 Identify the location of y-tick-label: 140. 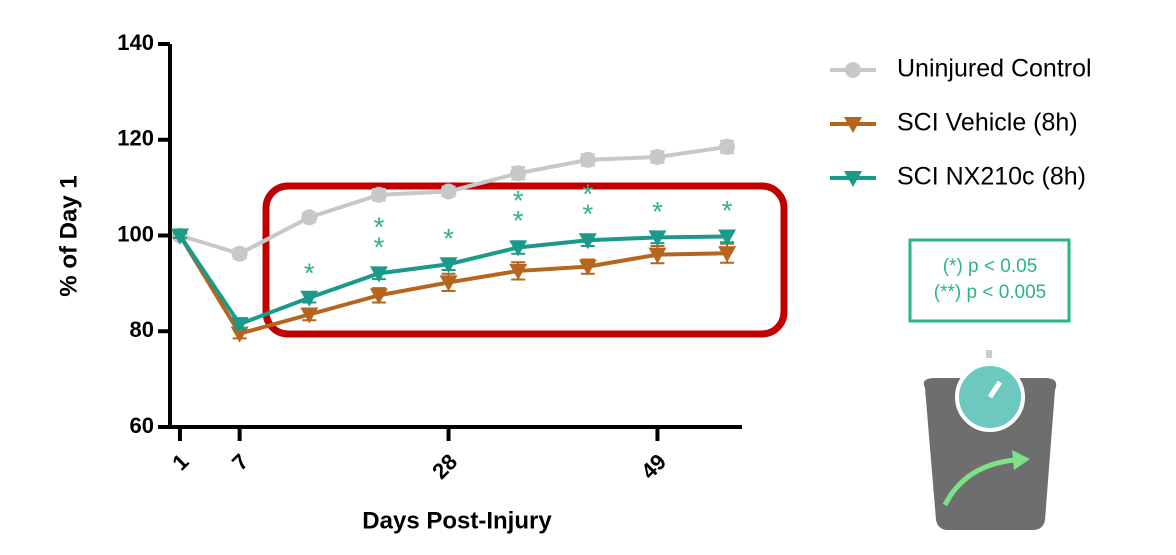
(135, 42).